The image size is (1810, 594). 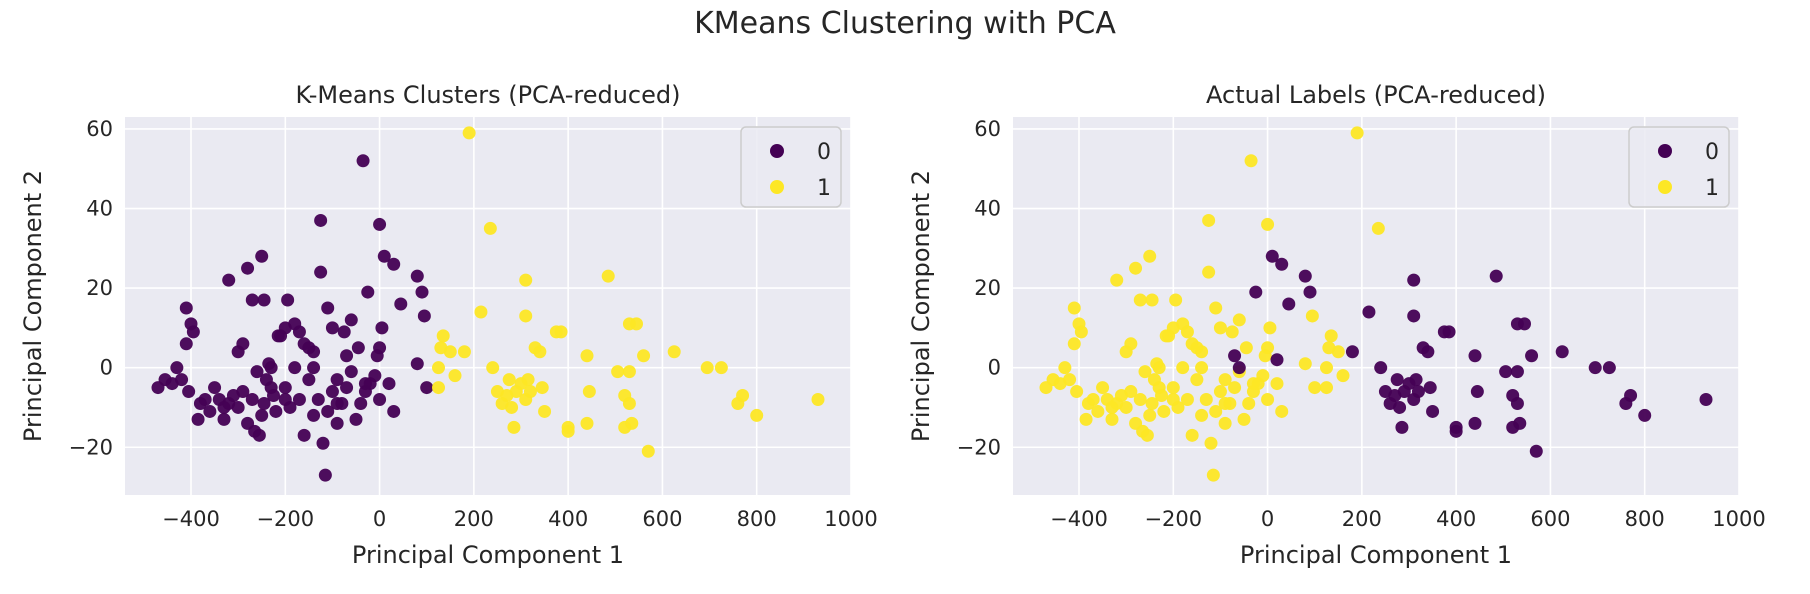 I want to click on y-tick-label: 60, so click(x=987, y=129).